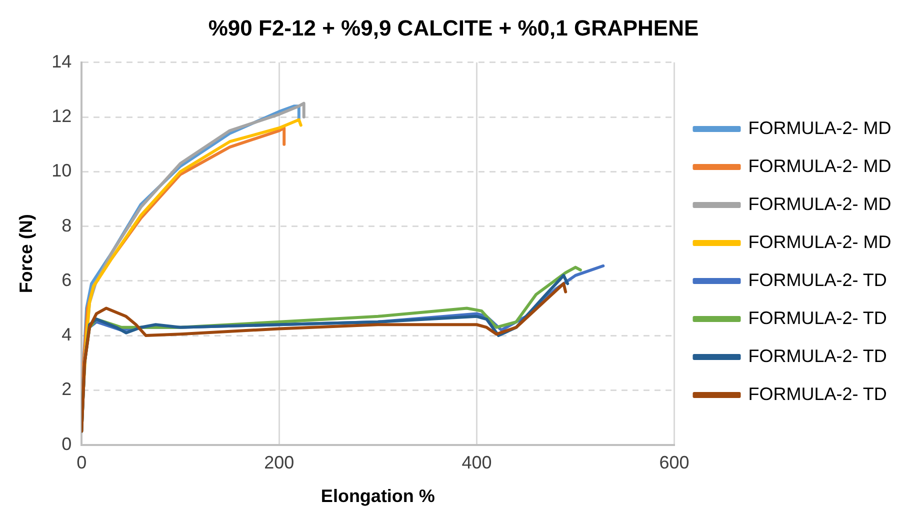 This screenshot has height=524, width=913. Describe the element at coordinates (26, 254) in the screenshot. I see `y-axis-title: Force (N)` at that location.